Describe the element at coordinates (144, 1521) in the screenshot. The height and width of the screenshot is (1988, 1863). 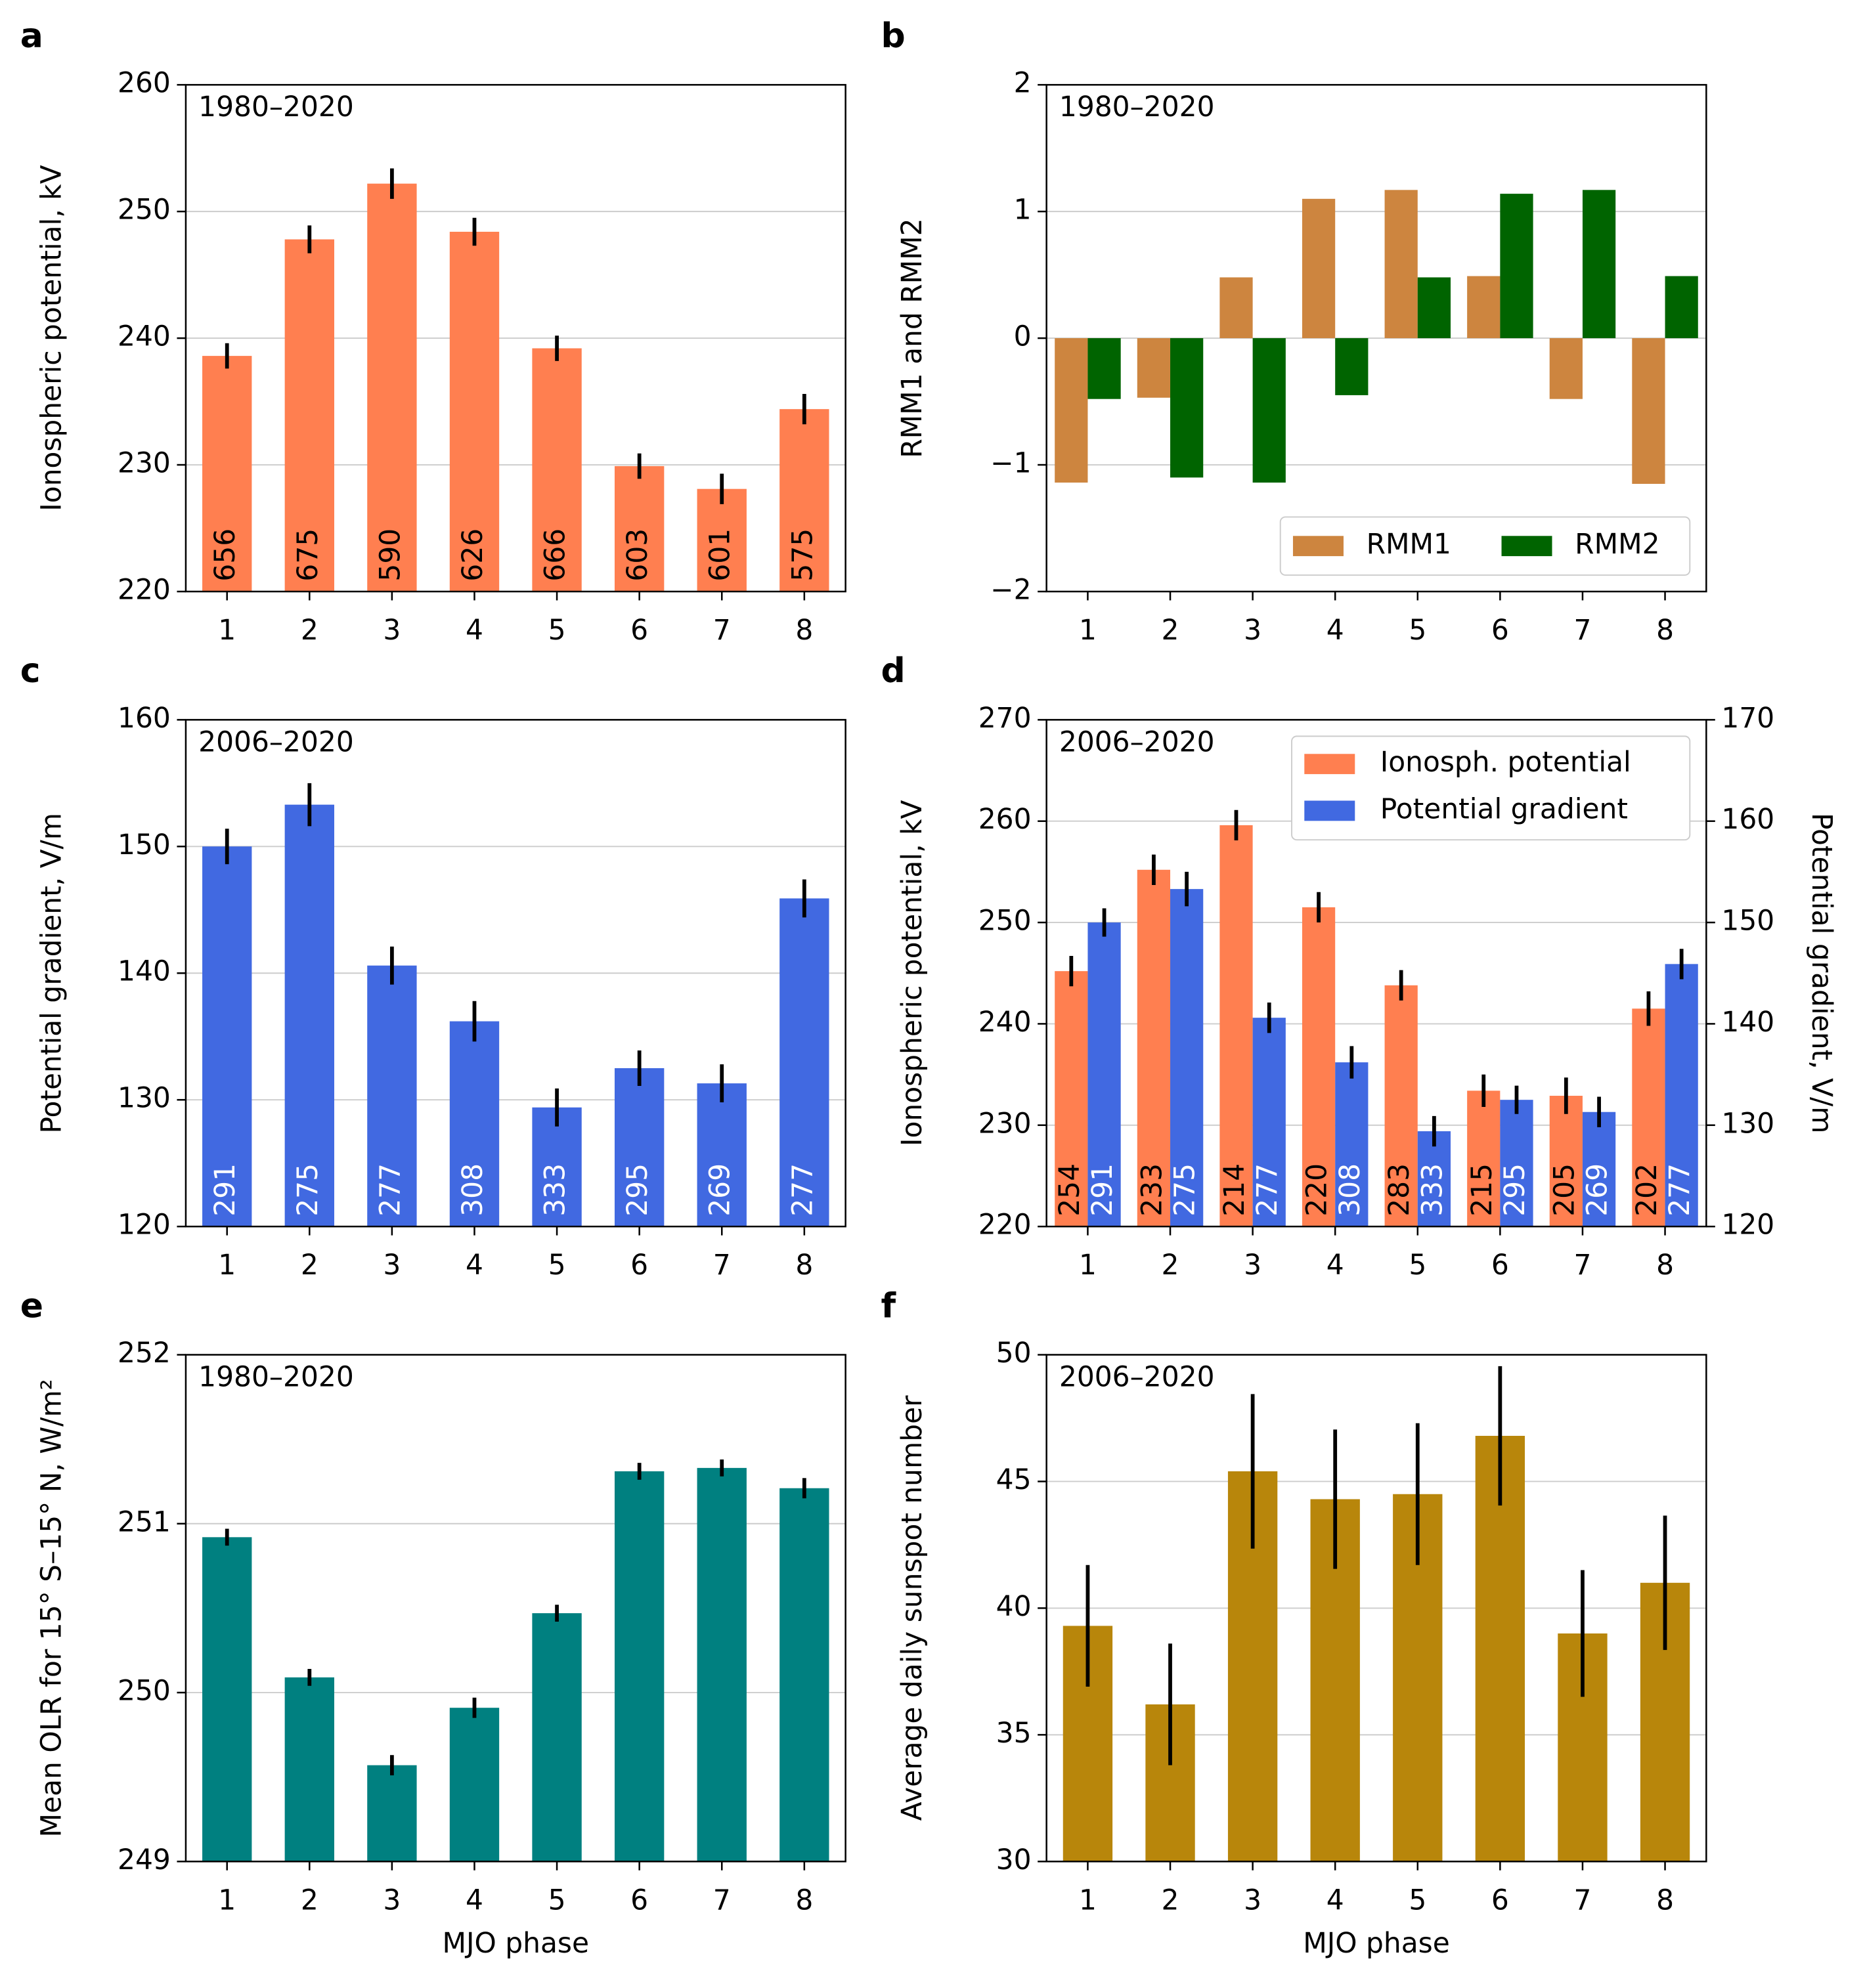
I see `y-tick-label: 251` at that location.